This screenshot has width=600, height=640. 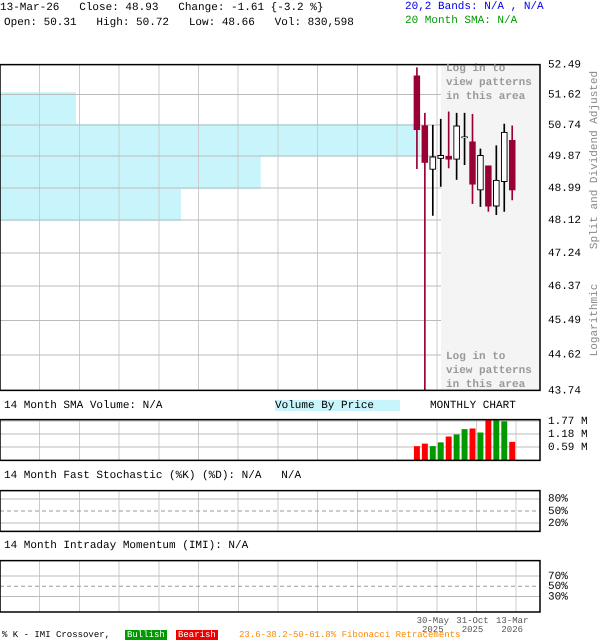 I want to click on x-tick-label: 13-Mar 2026, so click(x=512, y=625).